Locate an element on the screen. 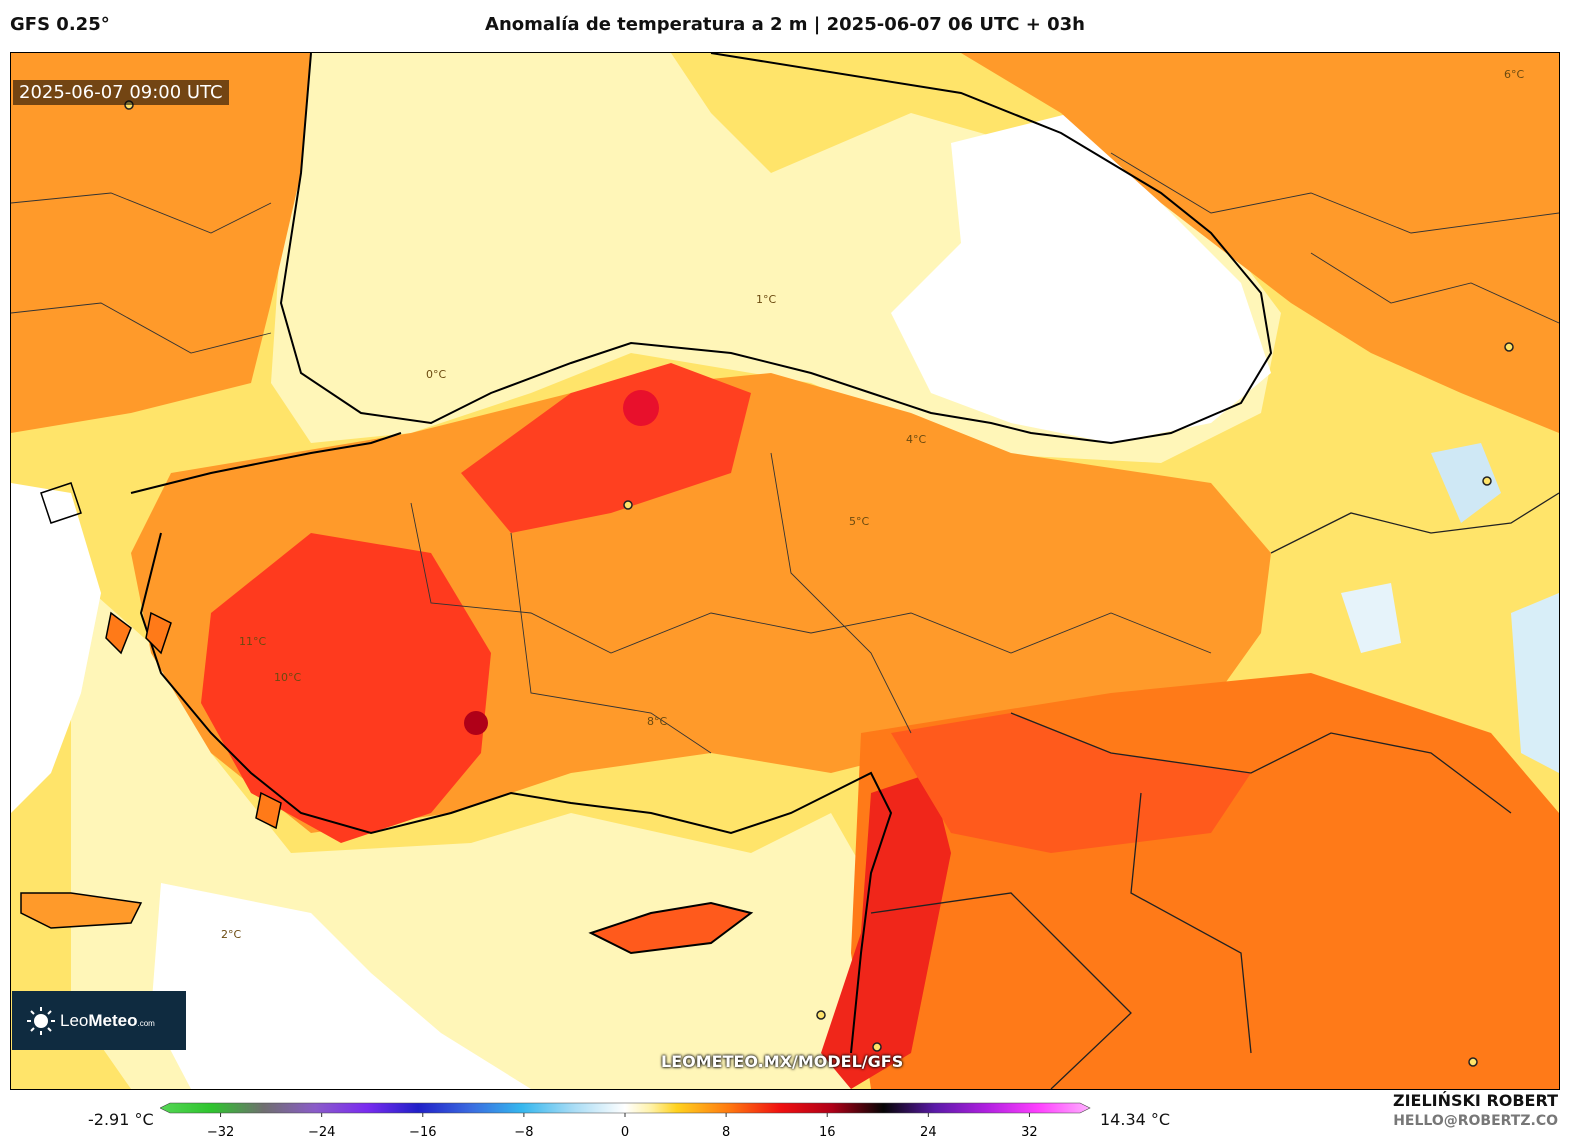 The width and height of the screenshot is (1570, 1141). logo-wordmark: LeoMeteo.com is located at coordinates (107, 1020).